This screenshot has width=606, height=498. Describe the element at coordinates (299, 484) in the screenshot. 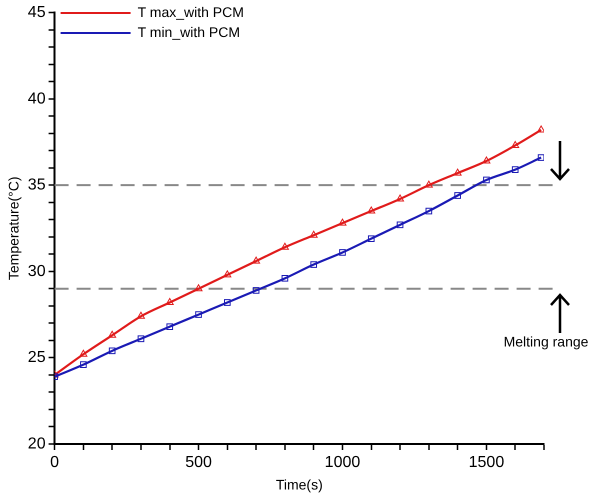

I see `x-axis-title: Time(s)` at that location.